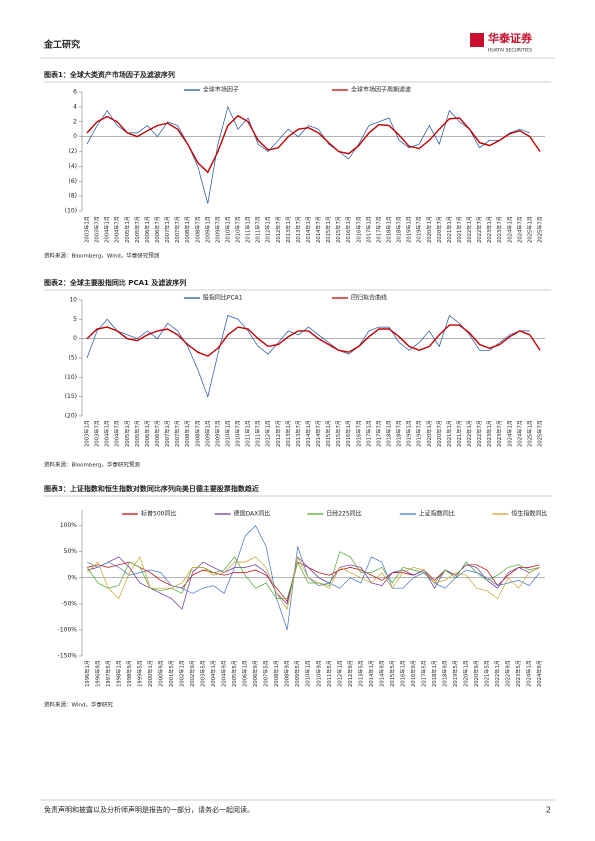  Describe the element at coordinates (207, 229) in the screenshot. I see `x-tick-label: 2009年1月` at that location.